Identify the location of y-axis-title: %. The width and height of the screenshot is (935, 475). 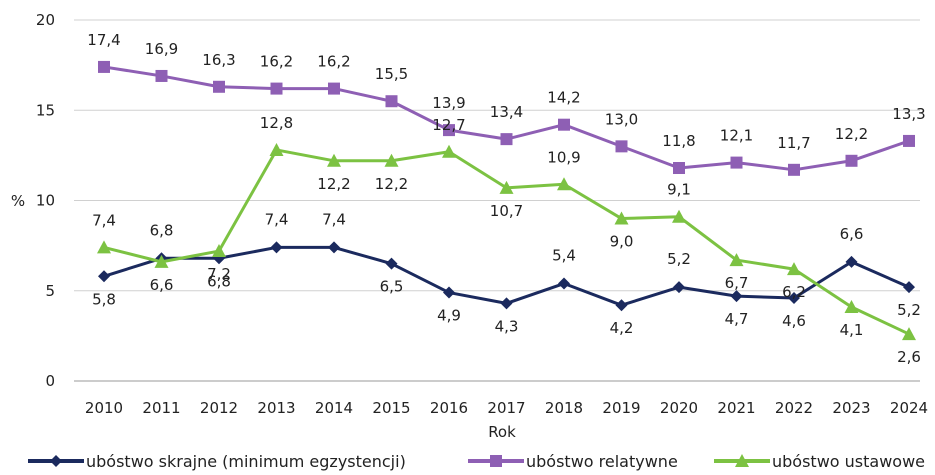
(18, 201).